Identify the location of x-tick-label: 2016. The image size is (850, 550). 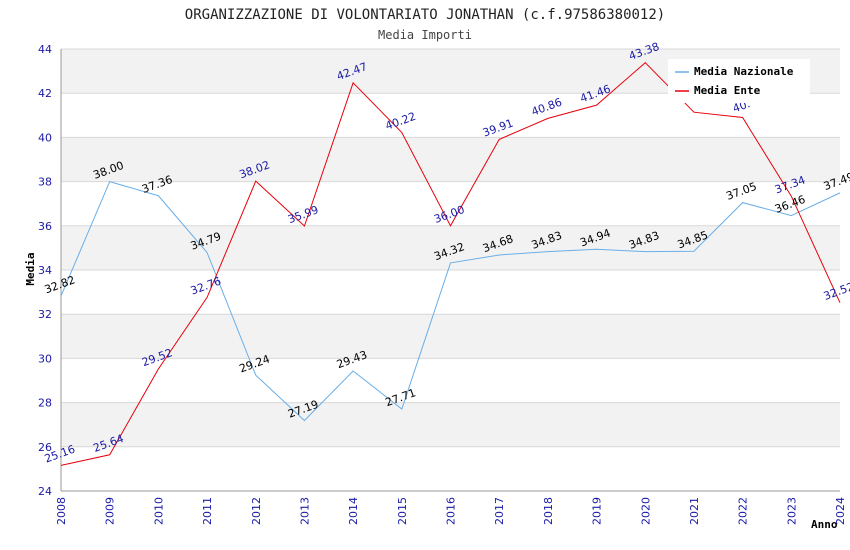
(451, 511).